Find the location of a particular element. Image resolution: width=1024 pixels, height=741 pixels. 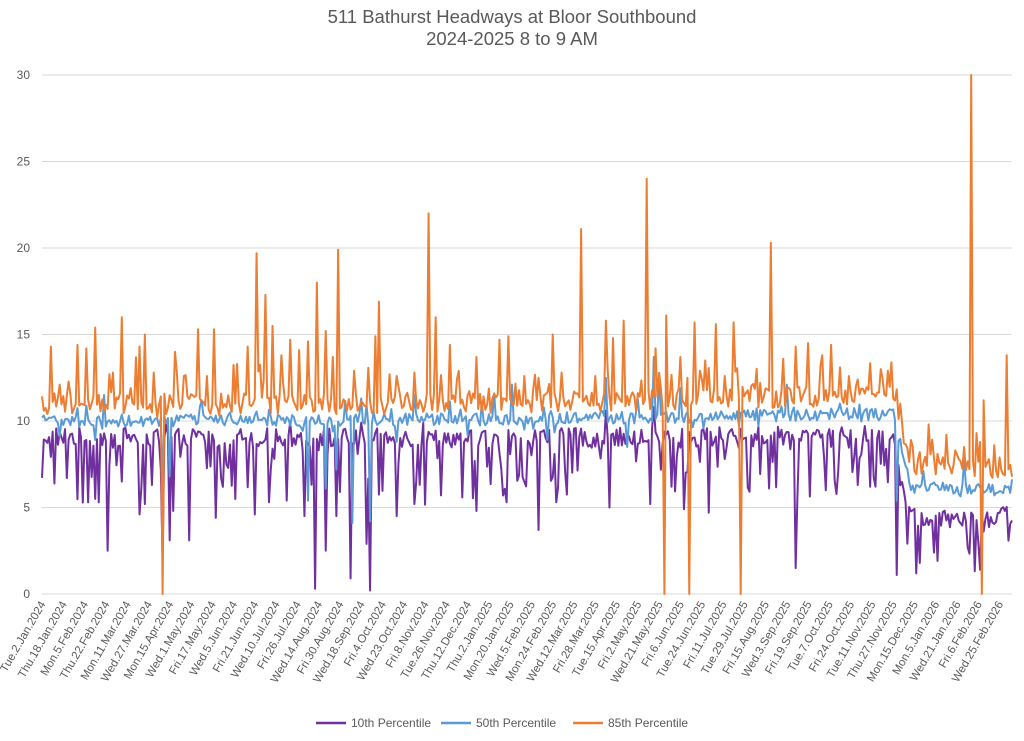

chart-subtitle: 2024-2025 8 to 9 AM is located at coordinates (512, 38).